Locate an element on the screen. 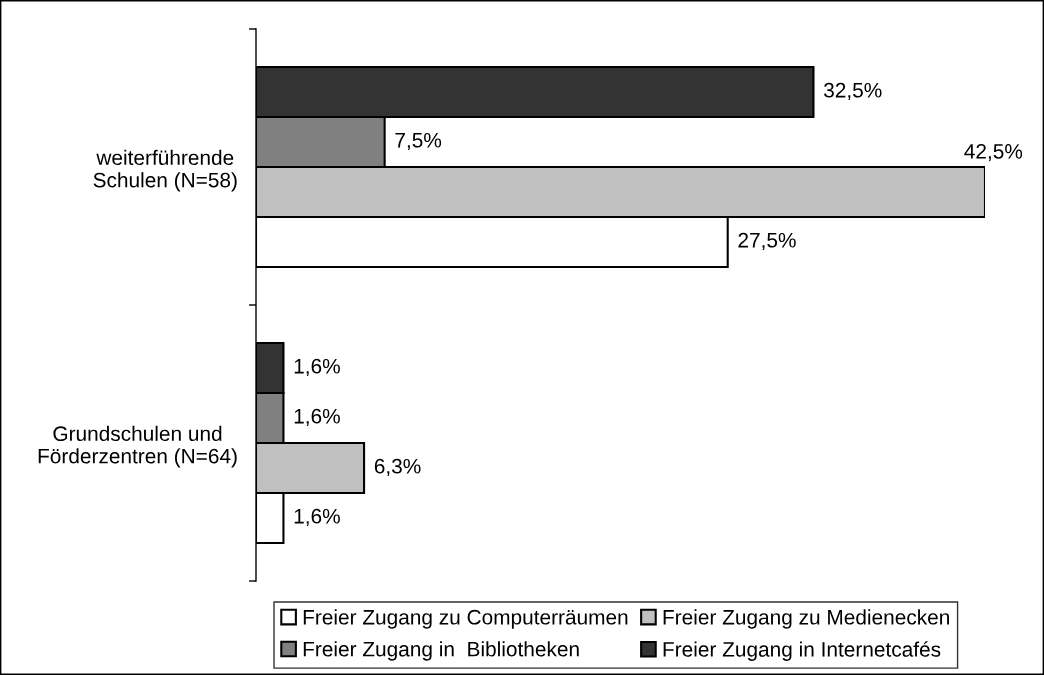  legend-label: Freier Zugang zu Computerräumen is located at coordinates (465, 619).